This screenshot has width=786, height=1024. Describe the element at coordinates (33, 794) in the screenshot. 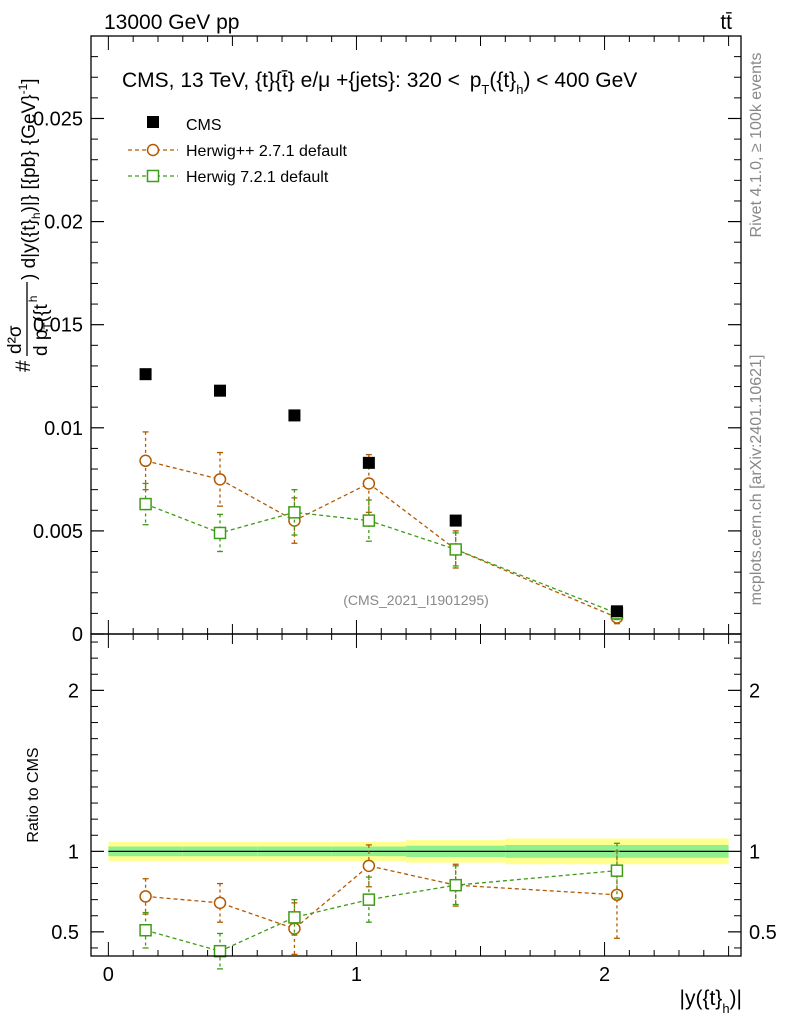

I see `ratio-y-axis-label: Ratio to CMS` at that location.